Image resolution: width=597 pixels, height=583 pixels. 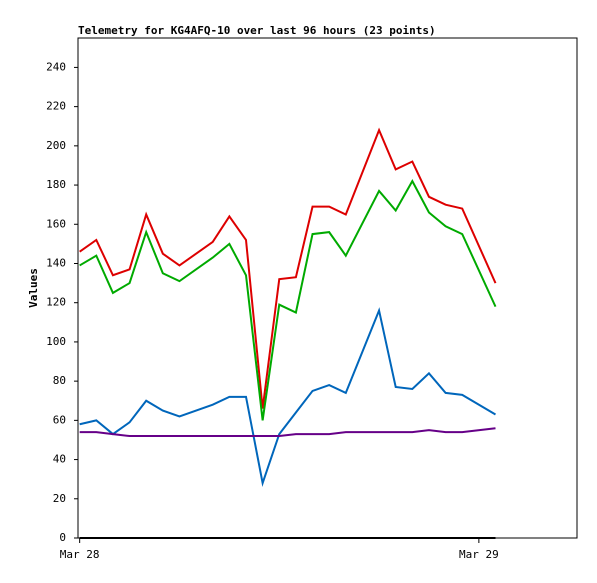 I want to click on y-tick-label: 160, so click(x=56, y=223).